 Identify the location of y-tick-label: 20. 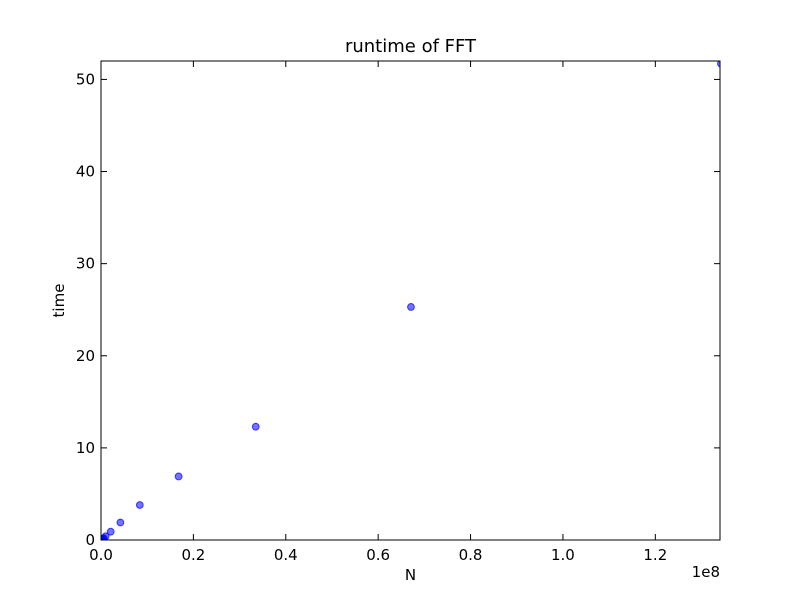
(85, 356).